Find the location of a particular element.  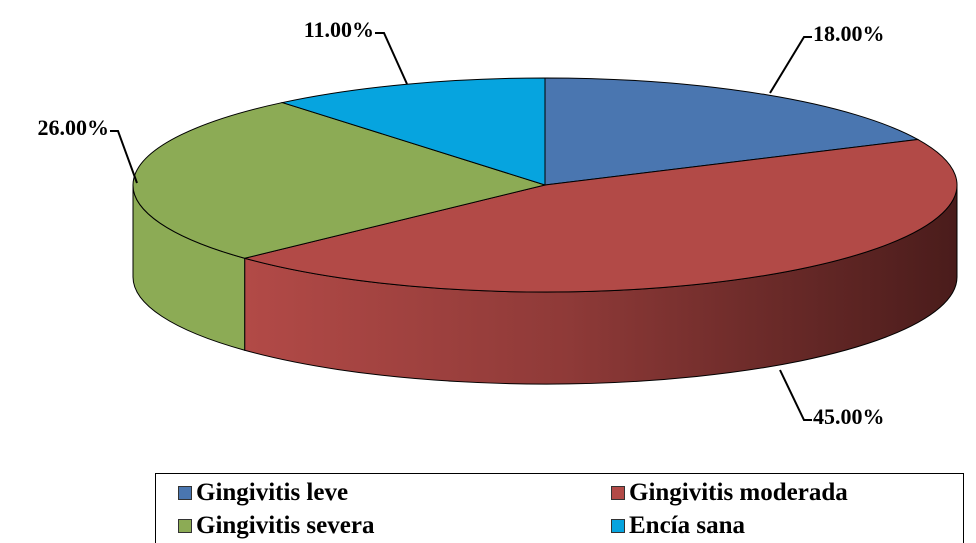

legend-item-encia-sana: Encía sana is located at coordinates (678, 526).